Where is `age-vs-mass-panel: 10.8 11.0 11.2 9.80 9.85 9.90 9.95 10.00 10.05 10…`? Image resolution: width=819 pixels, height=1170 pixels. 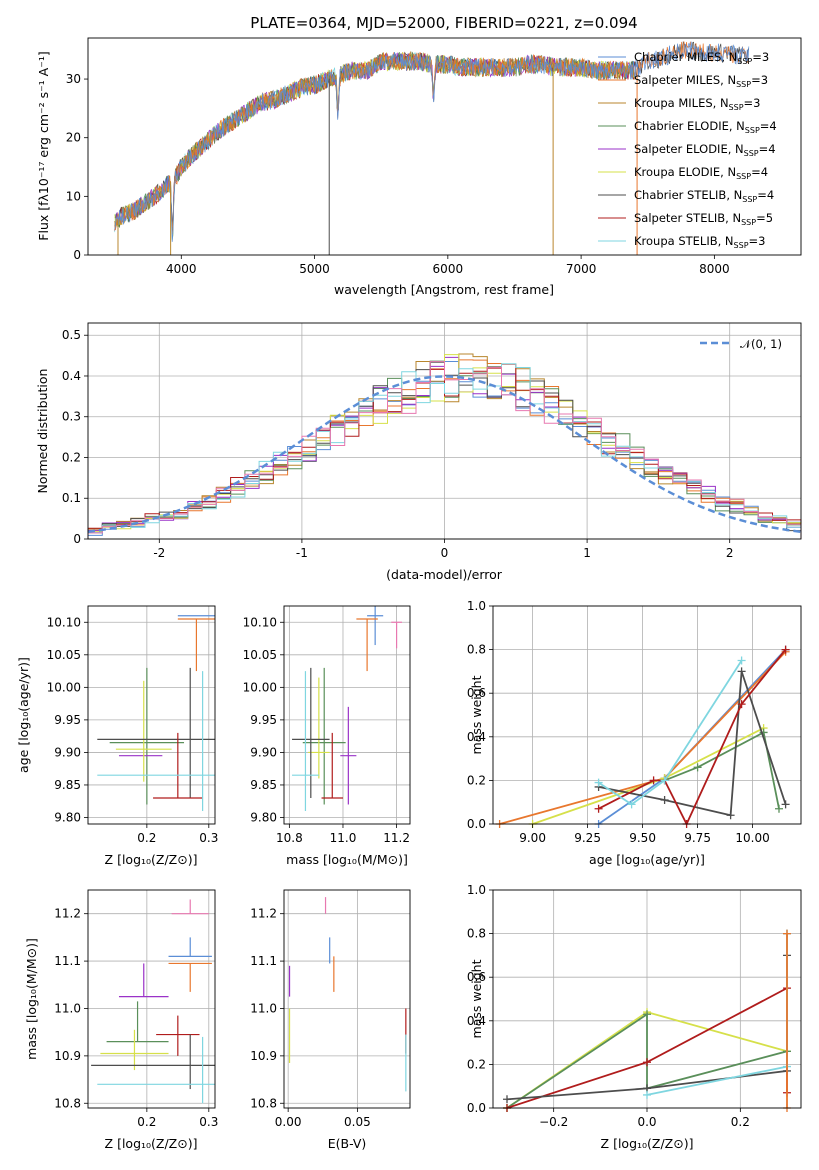
age-vs-mass-panel: 10.8 11.0 11.2 9.80 9.85 9.90 9.95 10.00 10.05 10… is located at coordinates (327, 736).